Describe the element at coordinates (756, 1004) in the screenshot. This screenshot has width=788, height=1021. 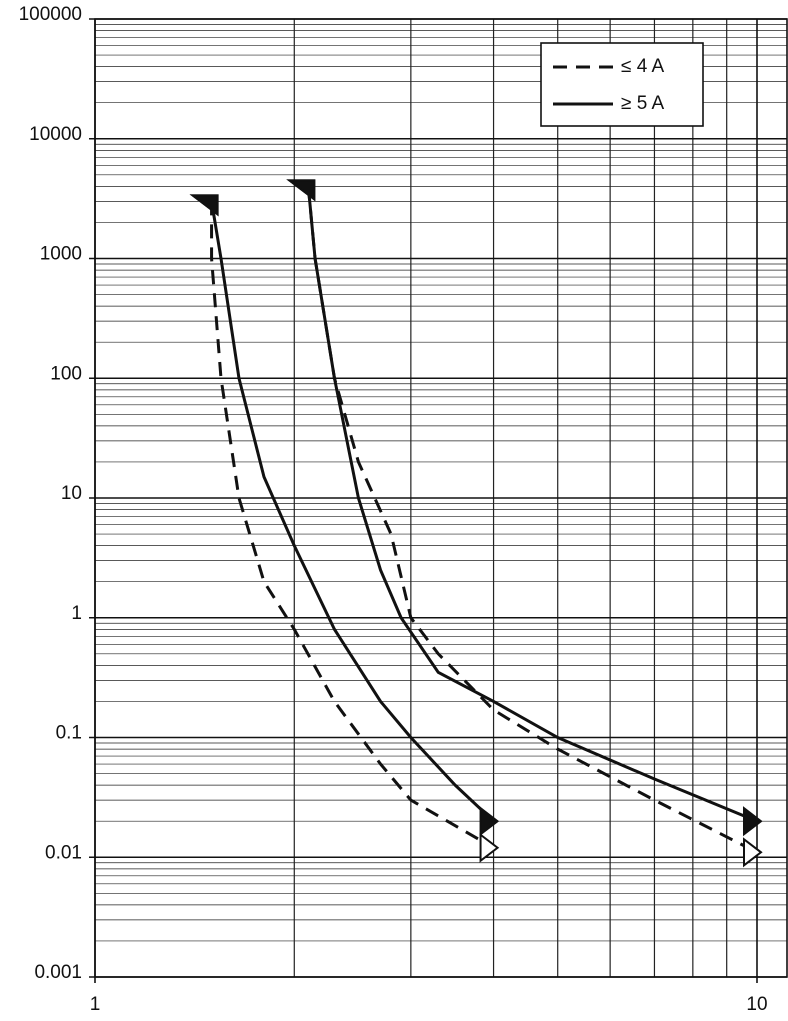
I see `x-tick-label: 10` at that location.